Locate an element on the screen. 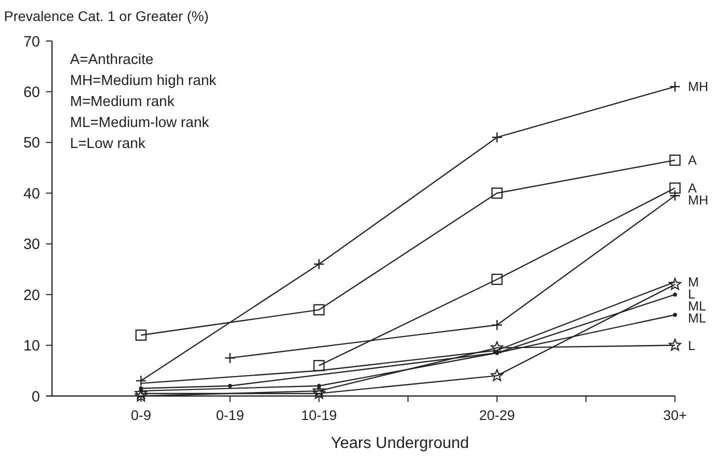  y-tick-label: 30 is located at coordinates (31, 245).